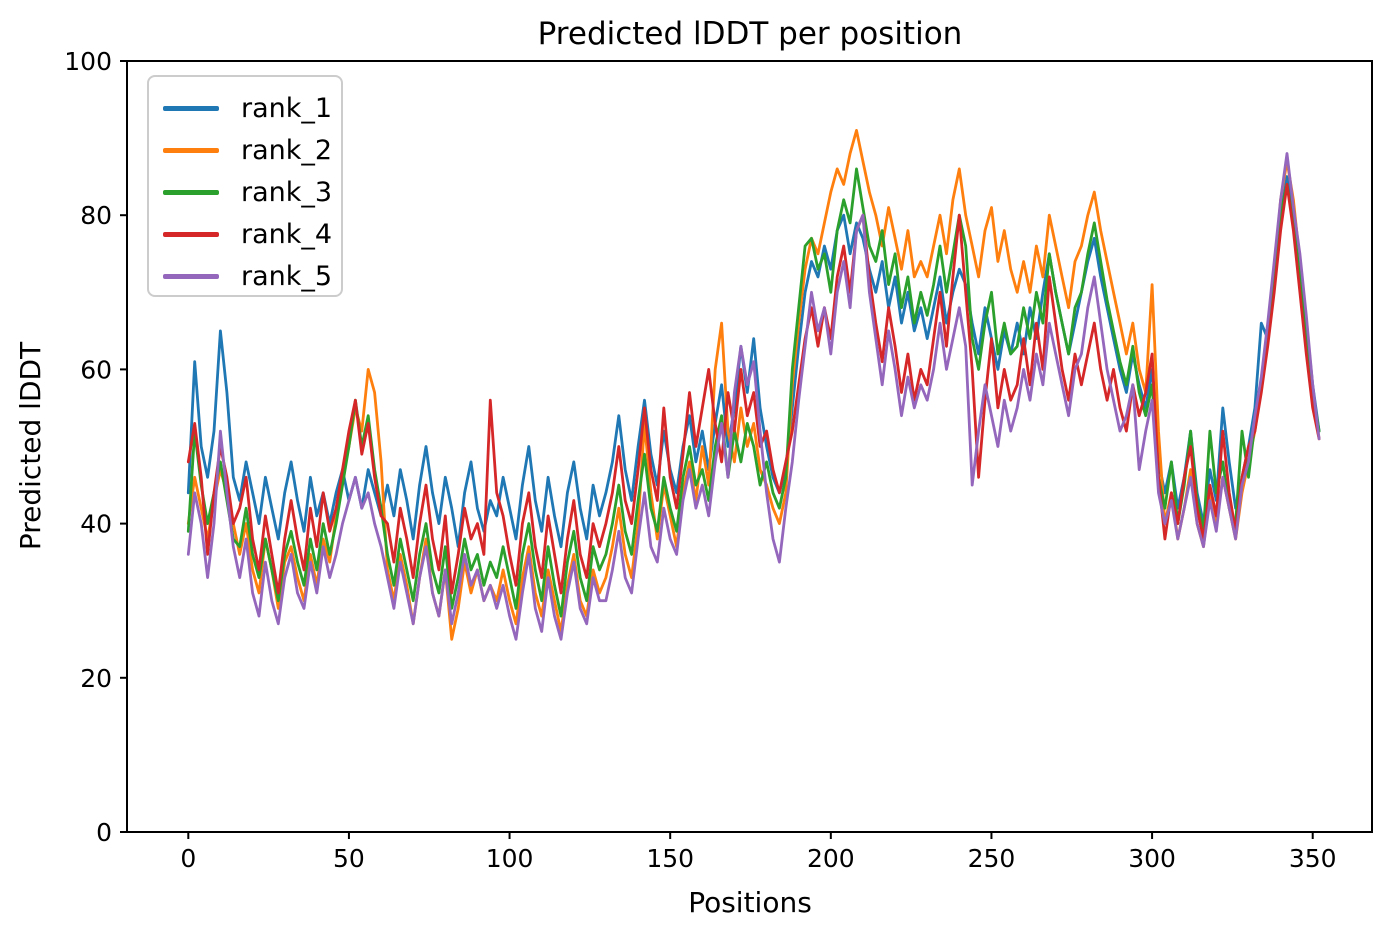 Image resolution: width=1391 pixels, height=939 pixels. What do you see at coordinates (104, 832) in the screenshot?
I see `y-tick-label: 0` at bounding box center [104, 832].